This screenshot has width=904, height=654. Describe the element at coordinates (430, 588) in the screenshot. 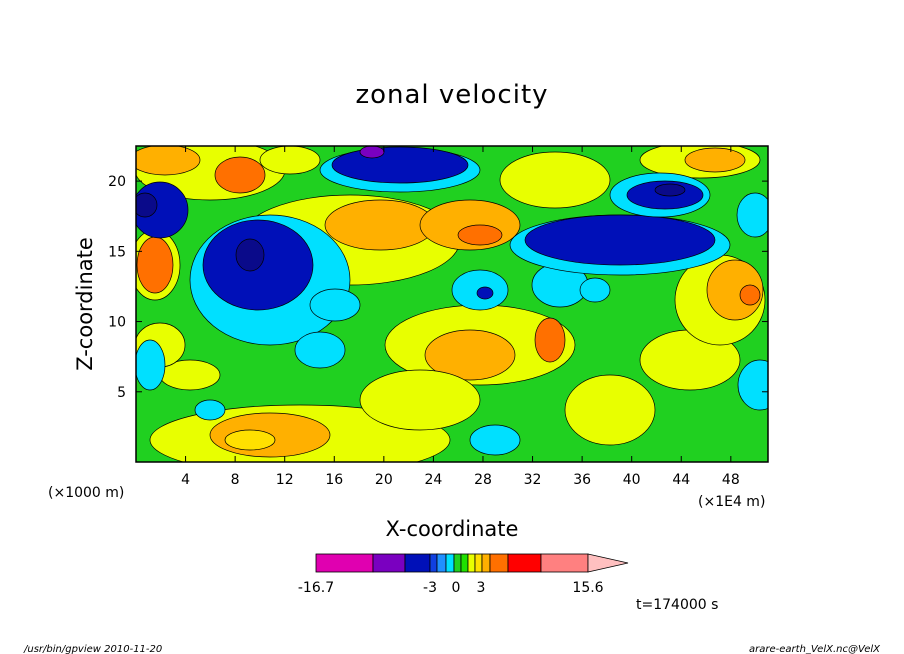

I see `colorbar-label: -3` at that location.